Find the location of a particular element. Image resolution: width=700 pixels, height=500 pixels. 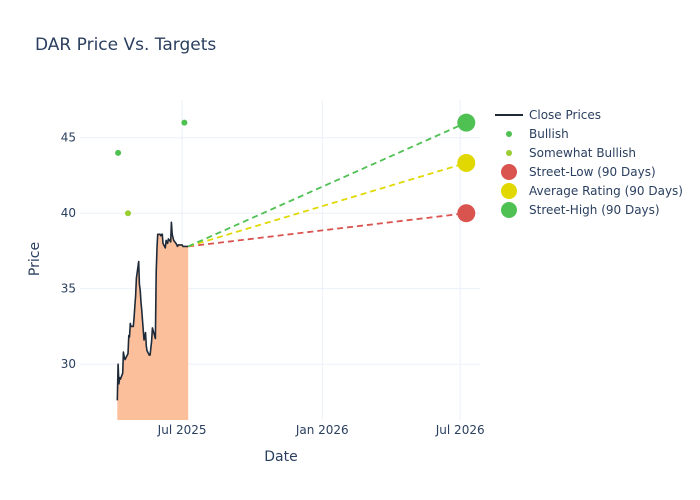

legend-label: Street-High (90 Days) is located at coordinates (594, 210).